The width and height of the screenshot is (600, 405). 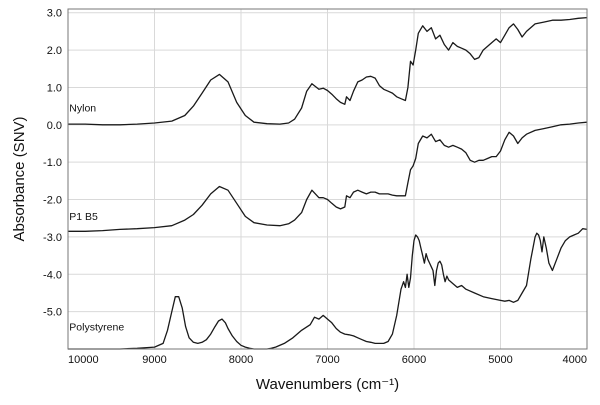 What do you see at coordinates (54, 126) in the screenshot?
I see `y-tick-label: 0.0` at bounding box center [54, 126].